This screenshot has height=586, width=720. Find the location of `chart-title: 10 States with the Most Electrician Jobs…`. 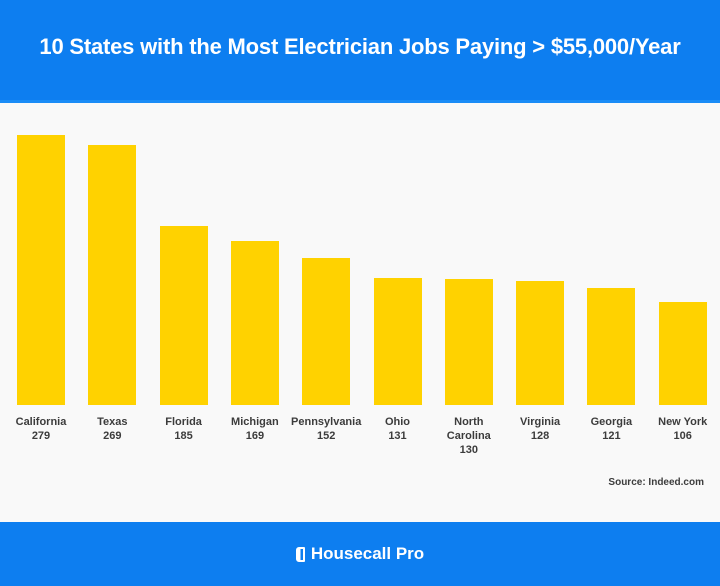

chart-title: 10 States with the Most Electrician Jobs… is located at coordinates (360, 46).